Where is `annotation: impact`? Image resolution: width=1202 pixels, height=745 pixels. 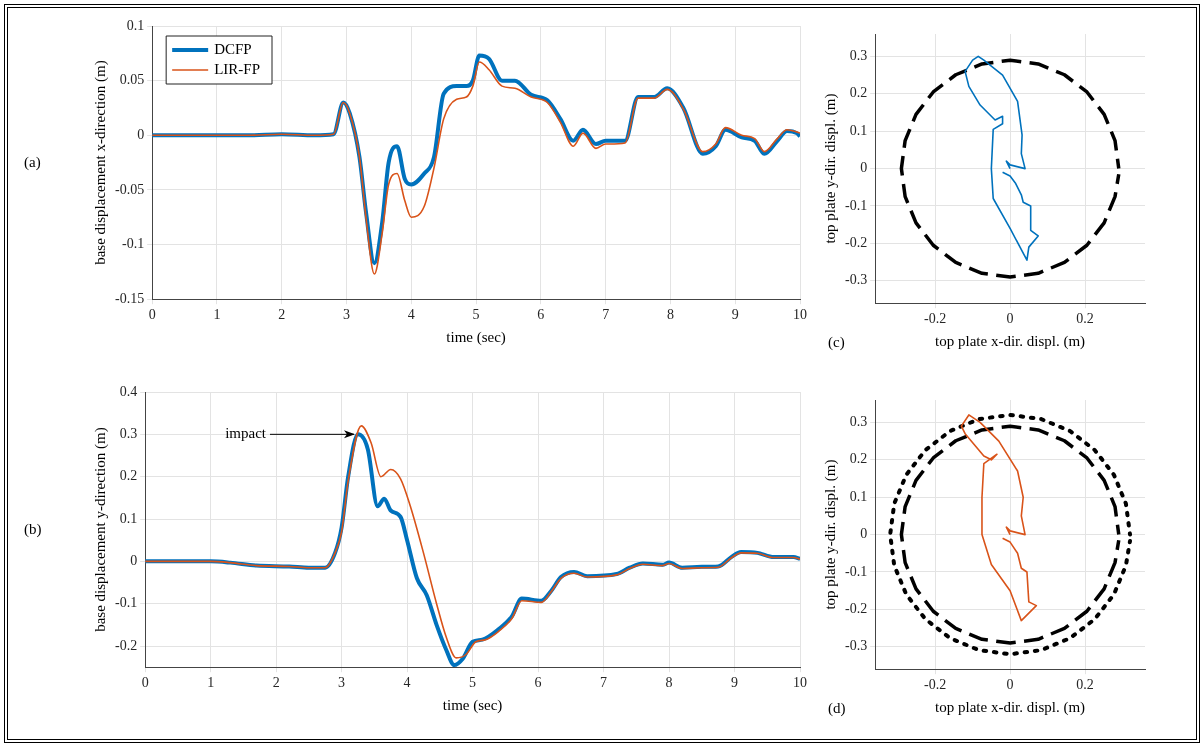 annotation: impact is located at coordinates (246, 433).